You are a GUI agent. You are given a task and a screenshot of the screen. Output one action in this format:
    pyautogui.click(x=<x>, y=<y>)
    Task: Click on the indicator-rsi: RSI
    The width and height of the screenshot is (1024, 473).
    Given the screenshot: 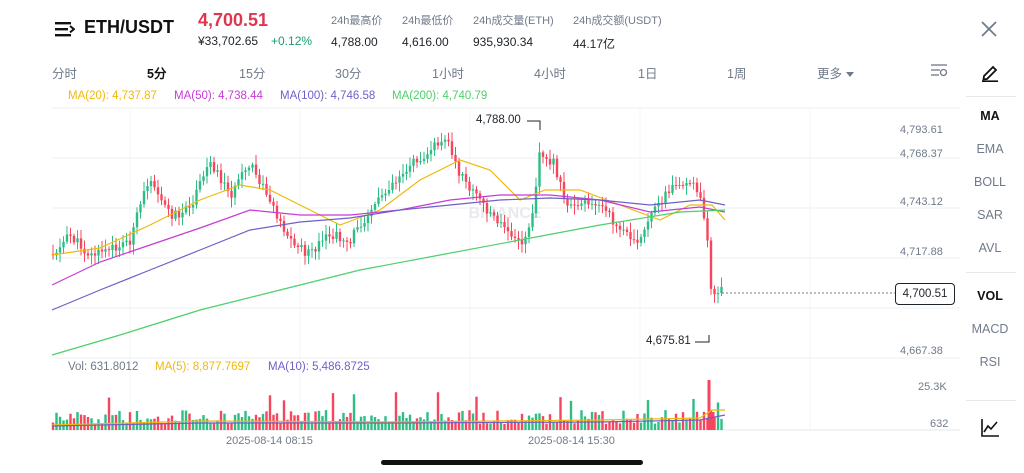 What is the action you would take?
    pyautogui.click(x=990, y=362)
    